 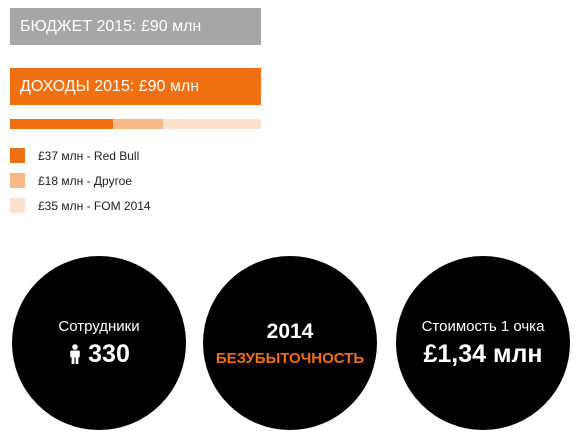 I want to click on income-label: ДОХОДЫ 2015: £90 млн, so click(x=110, y=86).